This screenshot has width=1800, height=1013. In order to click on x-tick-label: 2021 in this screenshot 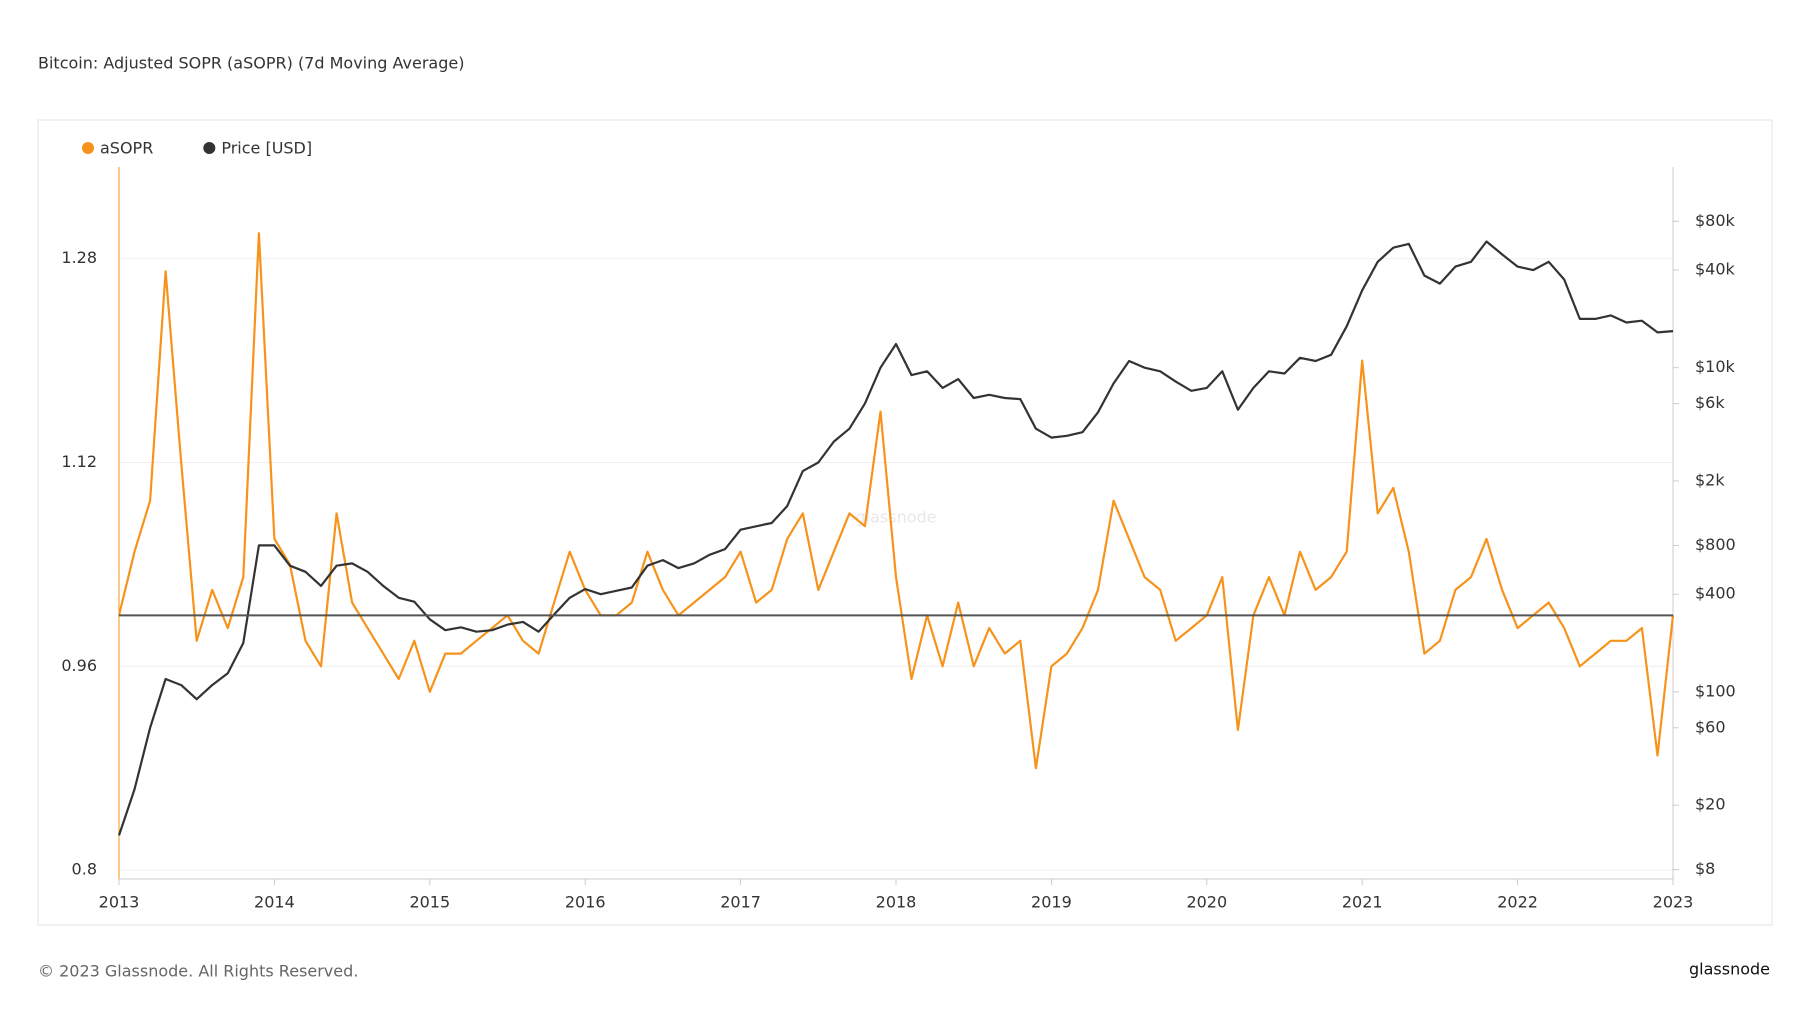, I will do `click(1362, 902)`.